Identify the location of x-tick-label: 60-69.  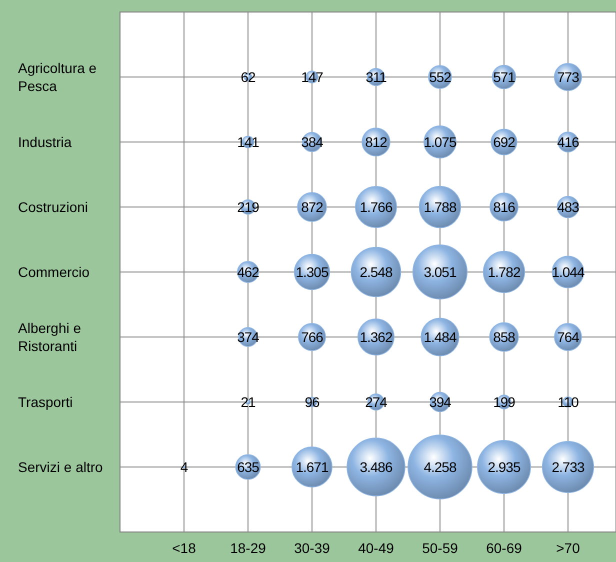
(504, 548).